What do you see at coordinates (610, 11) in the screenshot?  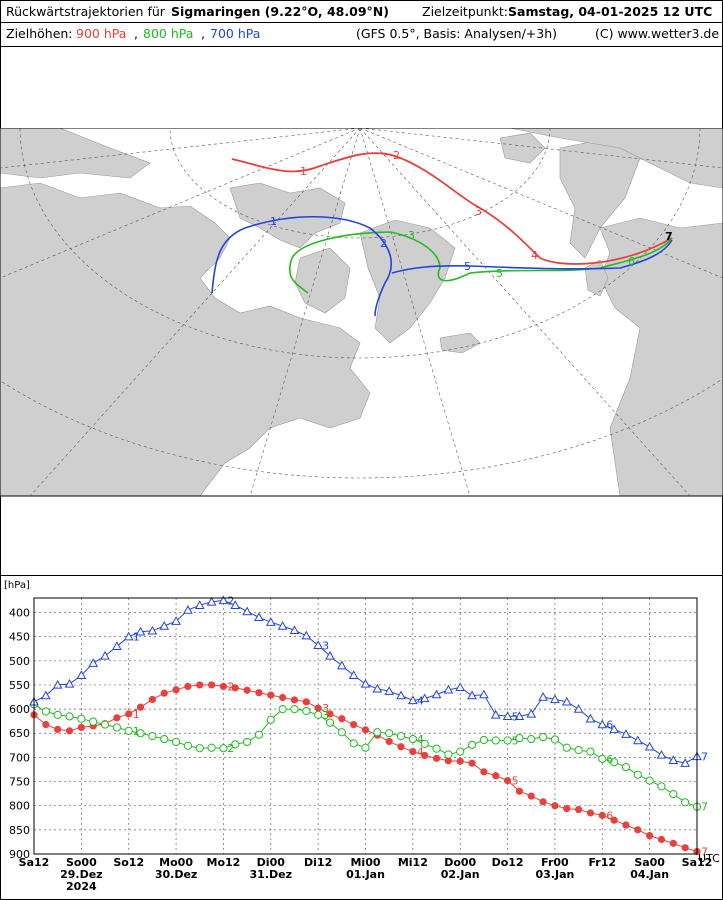 I see `target-time: Samstag, 04-01-2025 12 UTC` at bounding box center [610, 11].